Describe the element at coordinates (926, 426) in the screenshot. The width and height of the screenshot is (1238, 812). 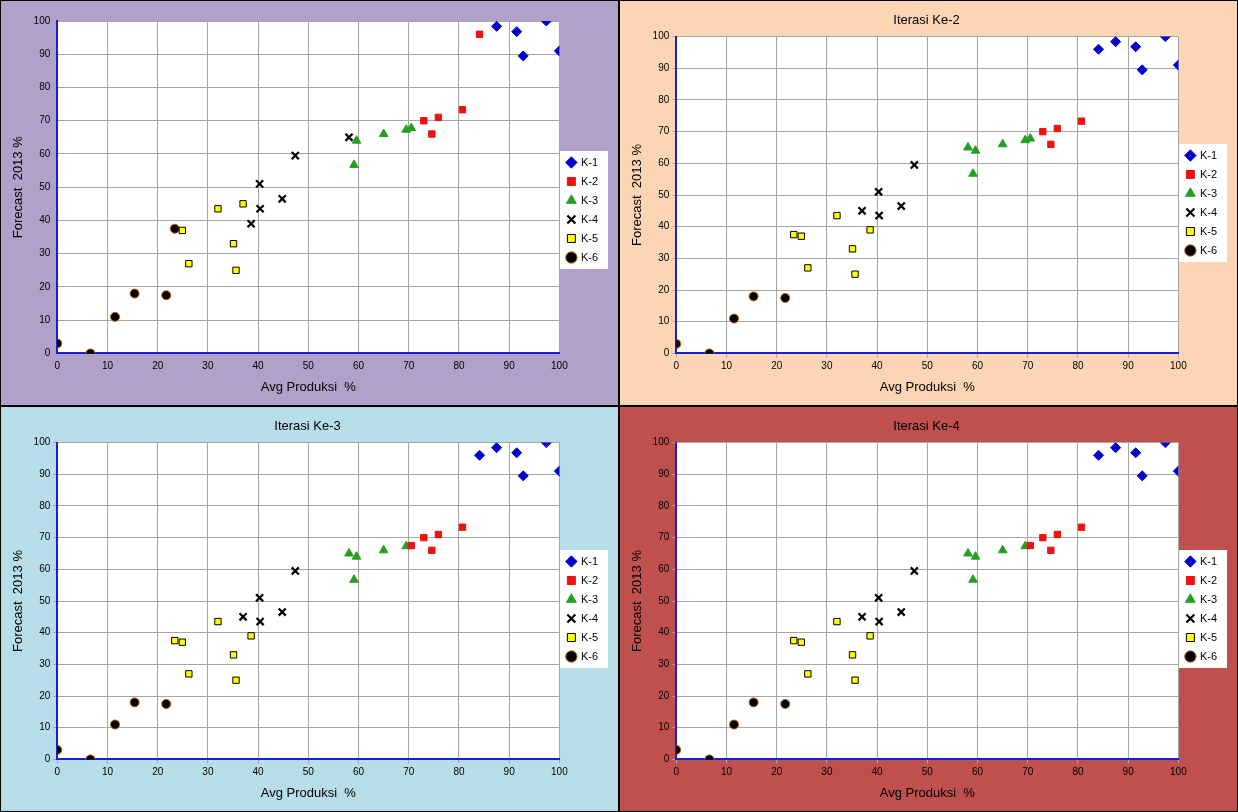
I see `chart-title: Iterasi Ke-4` at that location.